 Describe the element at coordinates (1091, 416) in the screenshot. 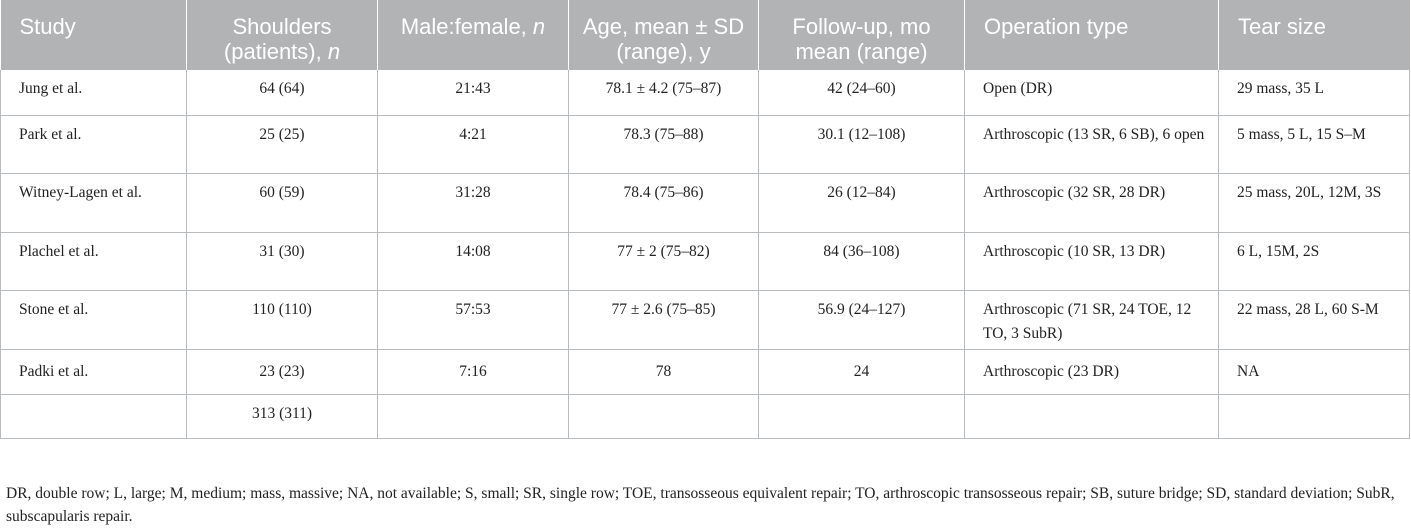

I see `cell-operation-type` at that location.